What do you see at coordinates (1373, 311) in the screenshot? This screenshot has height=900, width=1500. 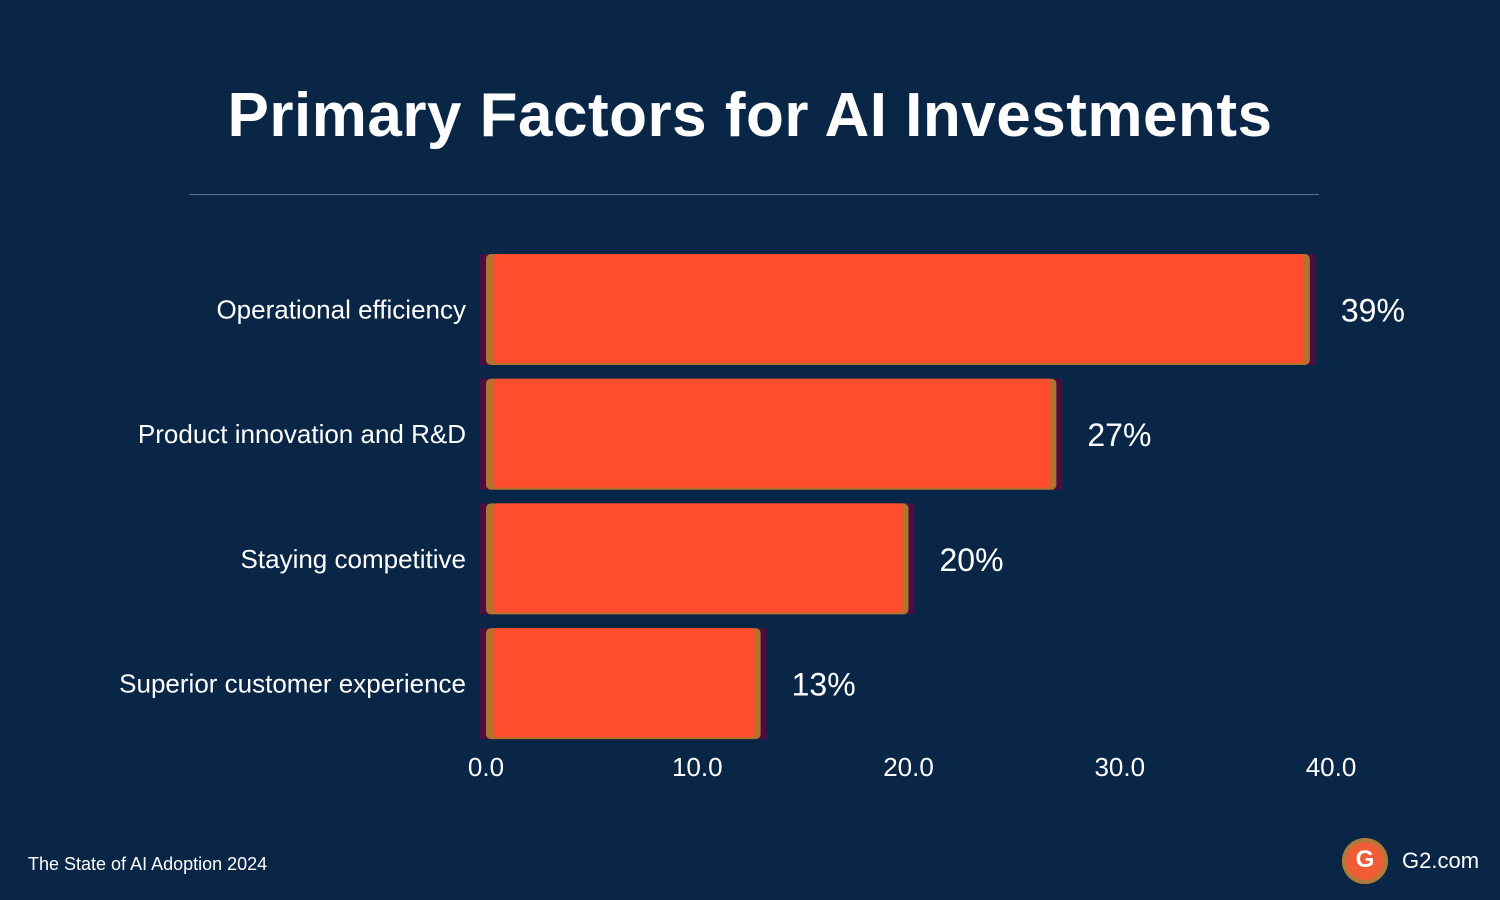 I see `value-label: 39%` at bounding box center [1373, 311].